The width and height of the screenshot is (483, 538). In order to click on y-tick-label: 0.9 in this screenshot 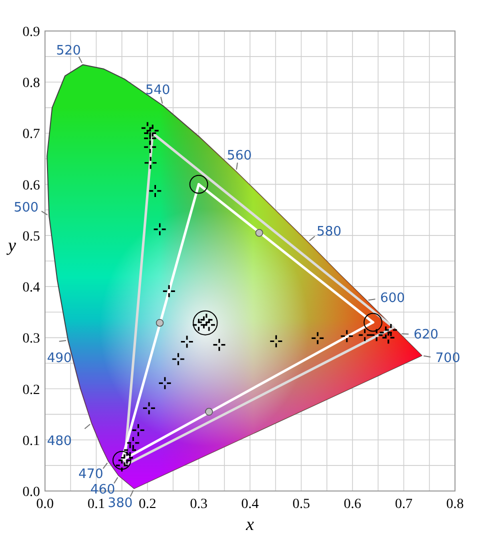, I will do `click(31, 32)`.